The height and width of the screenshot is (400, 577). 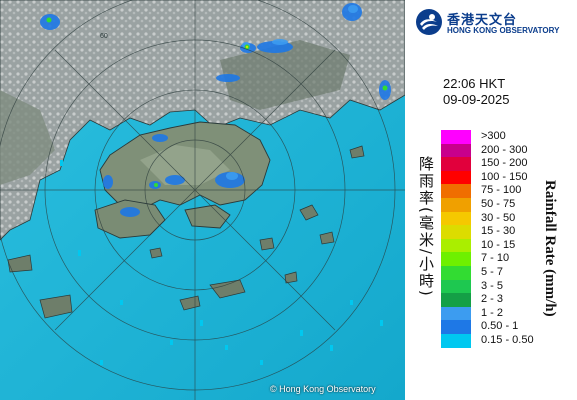 What do you see at coordinates (495, 258) in the screenshot?
I see `legend-label: 7 - 10` at bounding box center [495, 258].